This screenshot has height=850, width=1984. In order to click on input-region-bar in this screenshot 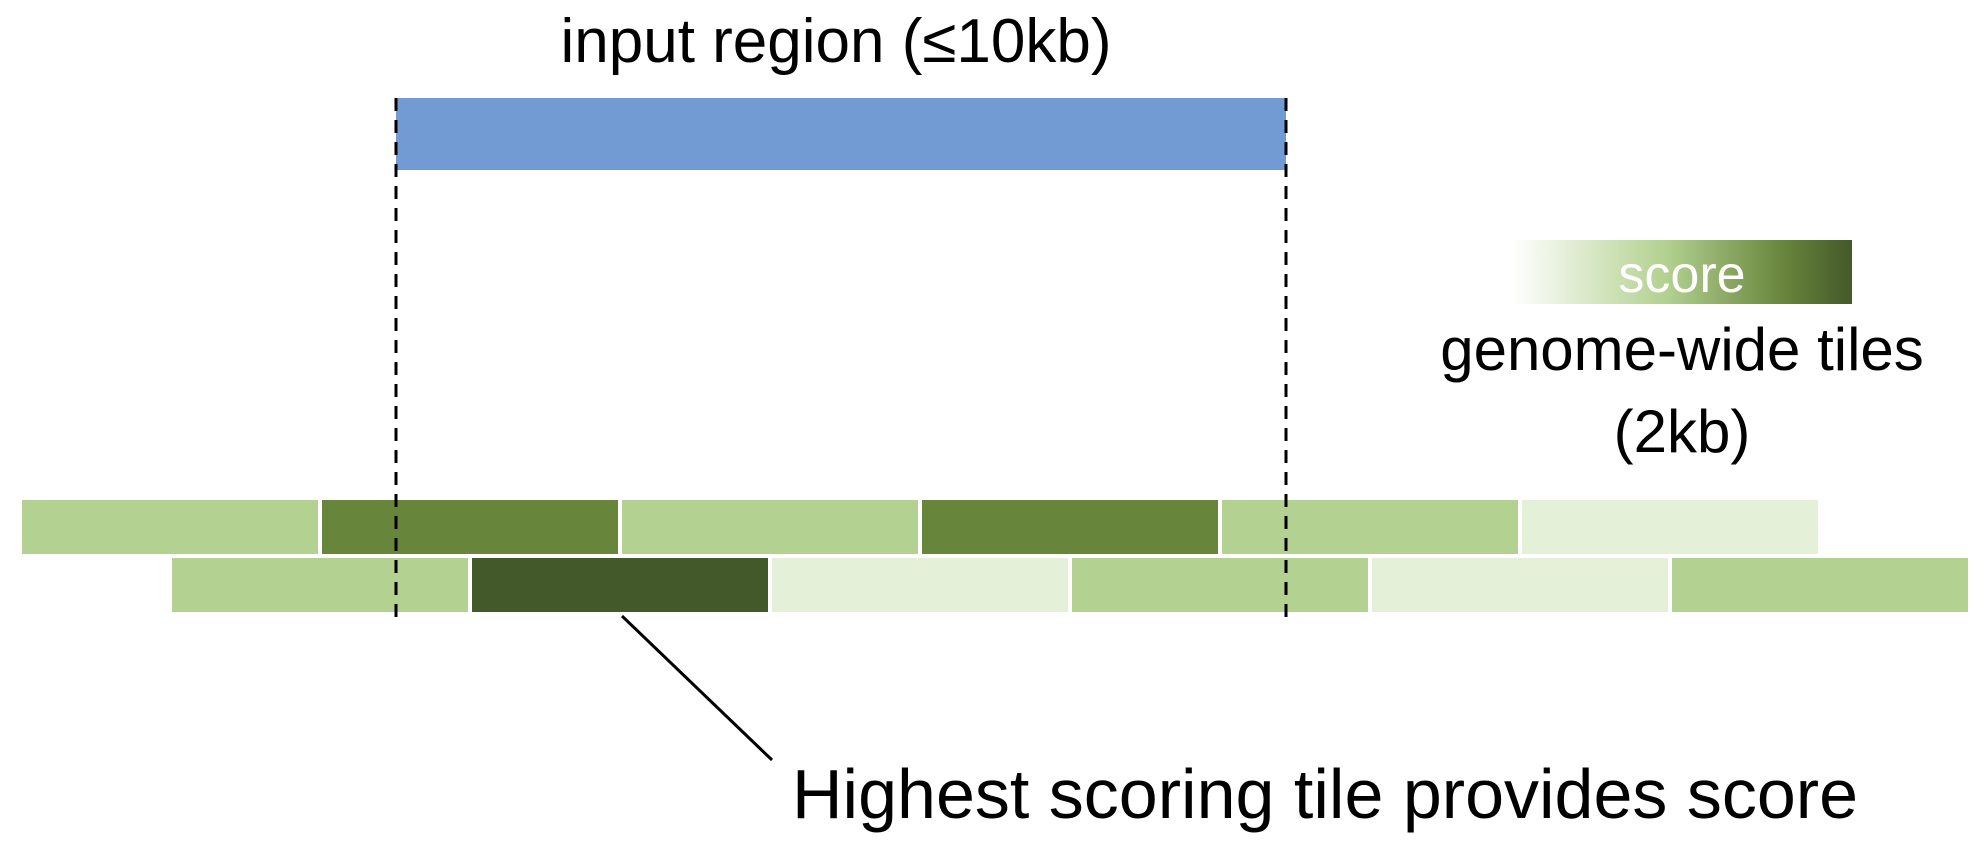, I will do `click(841, 134)`.